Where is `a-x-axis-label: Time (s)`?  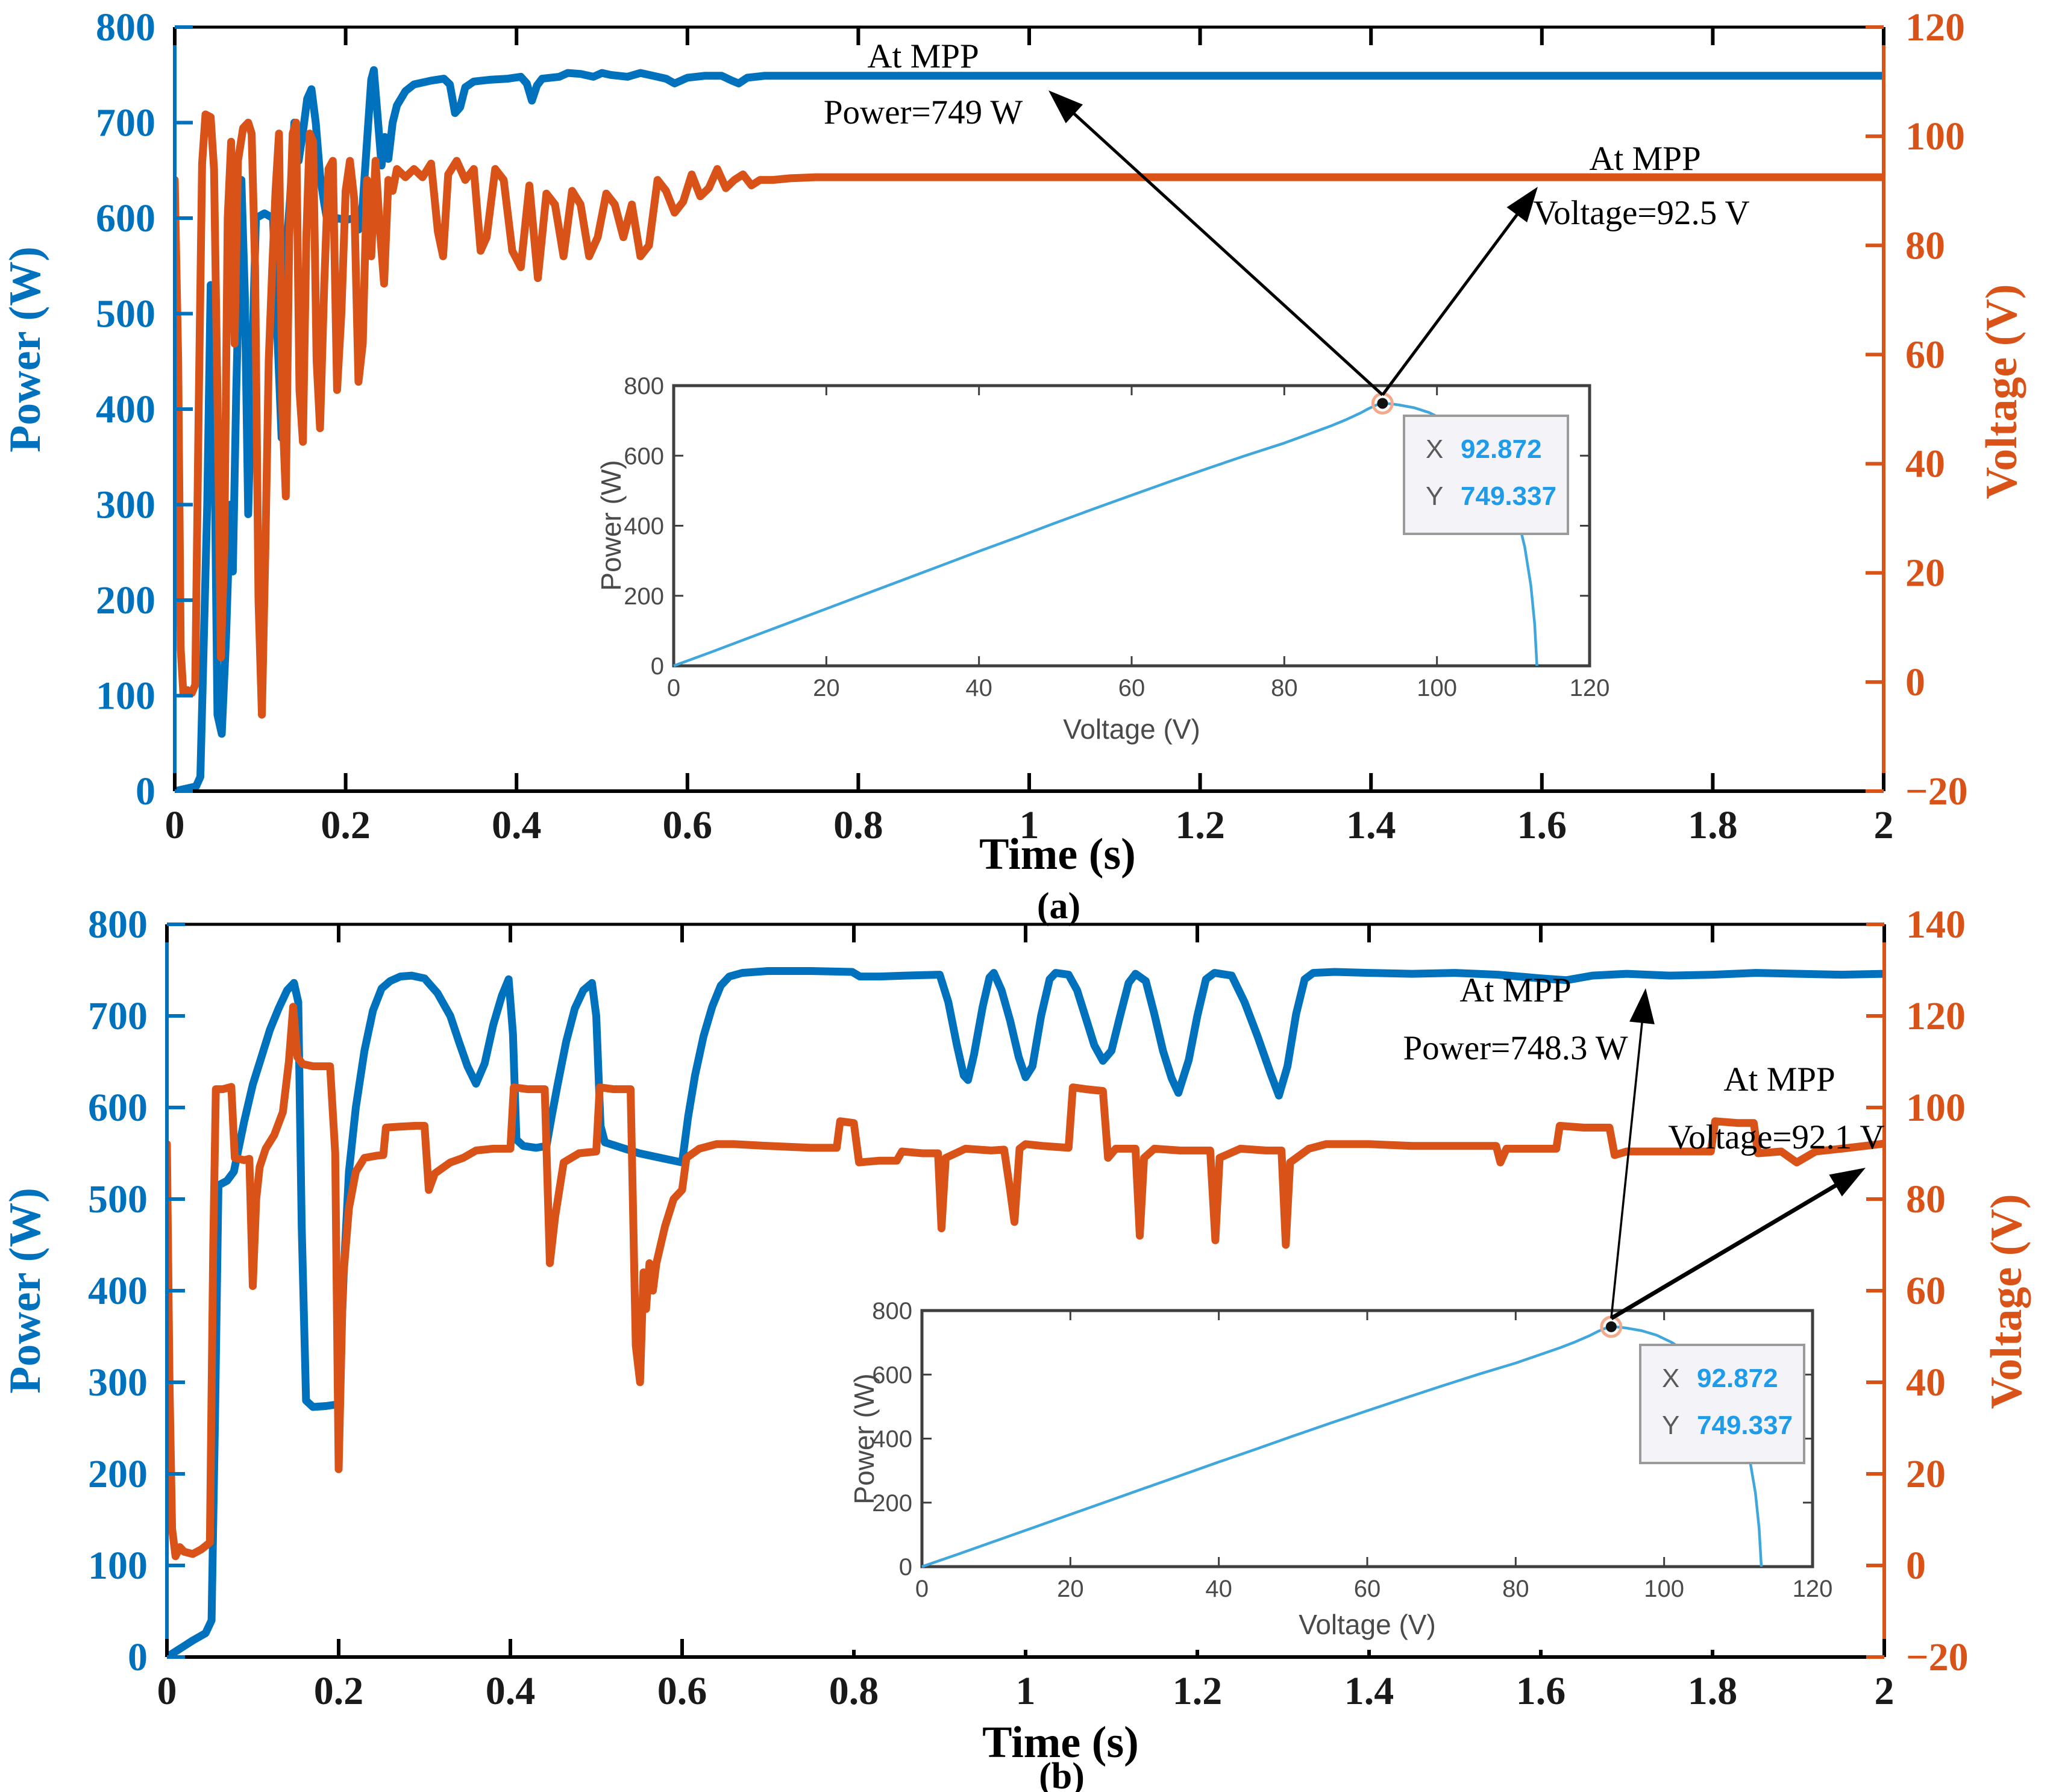
a-x-axis-label: Time (s) is located at coordinates (1057, 854).